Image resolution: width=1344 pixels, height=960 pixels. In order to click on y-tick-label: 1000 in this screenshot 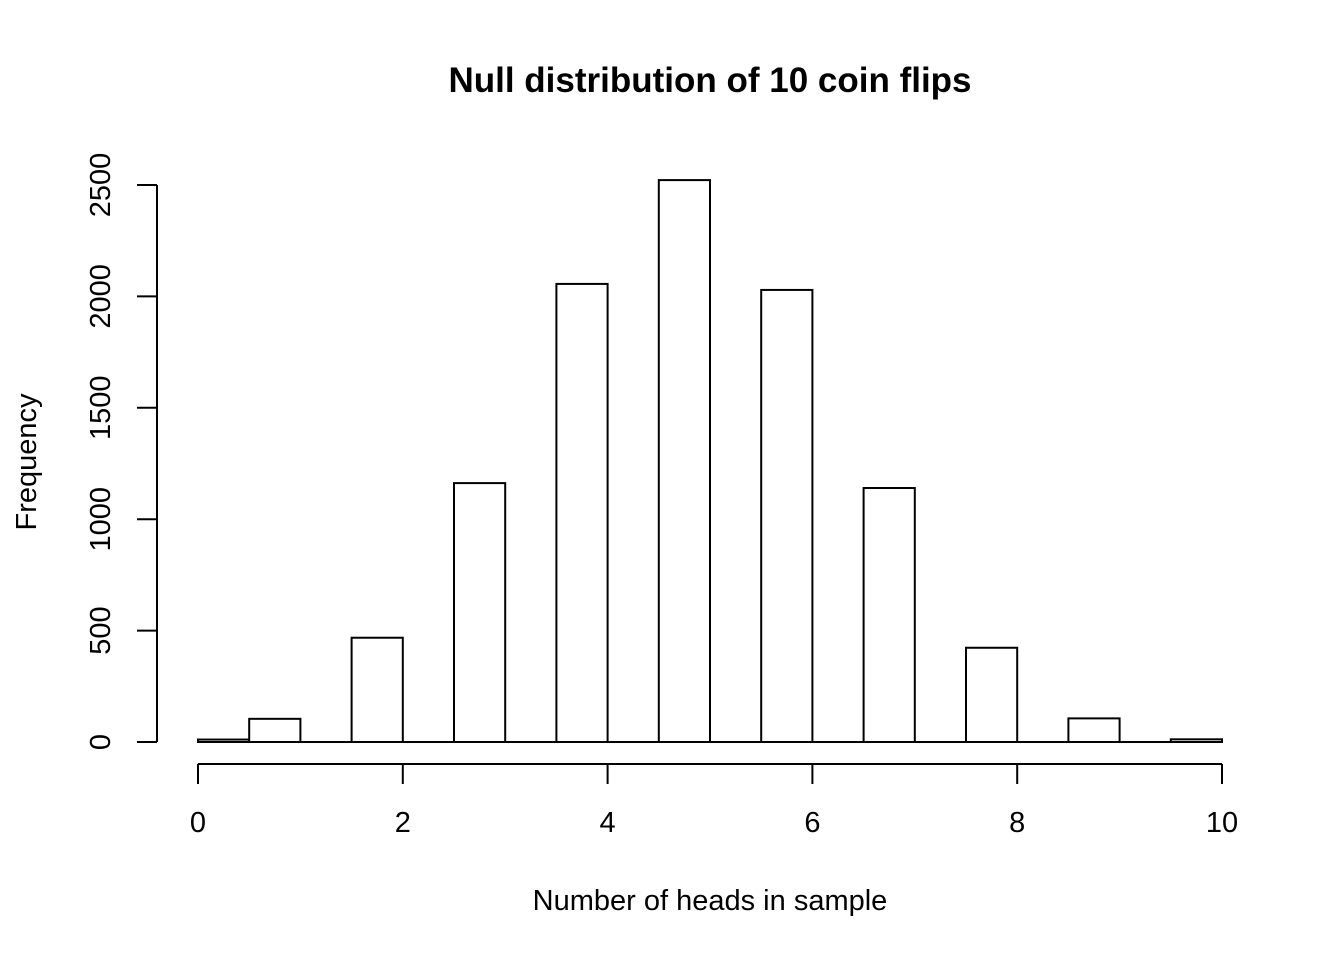, I will do `click(101, 519)`.